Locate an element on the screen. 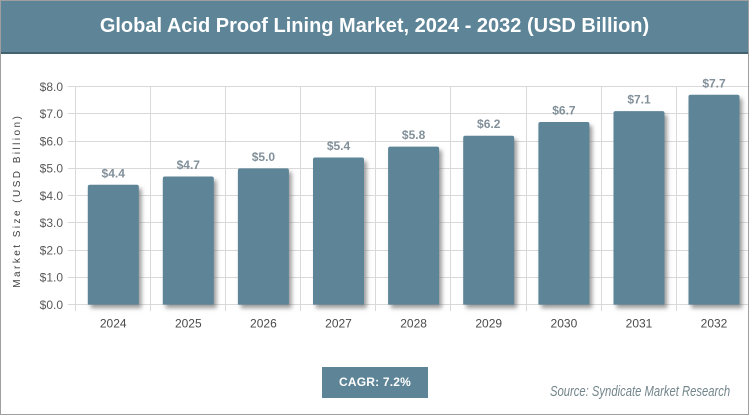  svg-text: Market Size (USD Billion) is located at coordinates (17, 201).